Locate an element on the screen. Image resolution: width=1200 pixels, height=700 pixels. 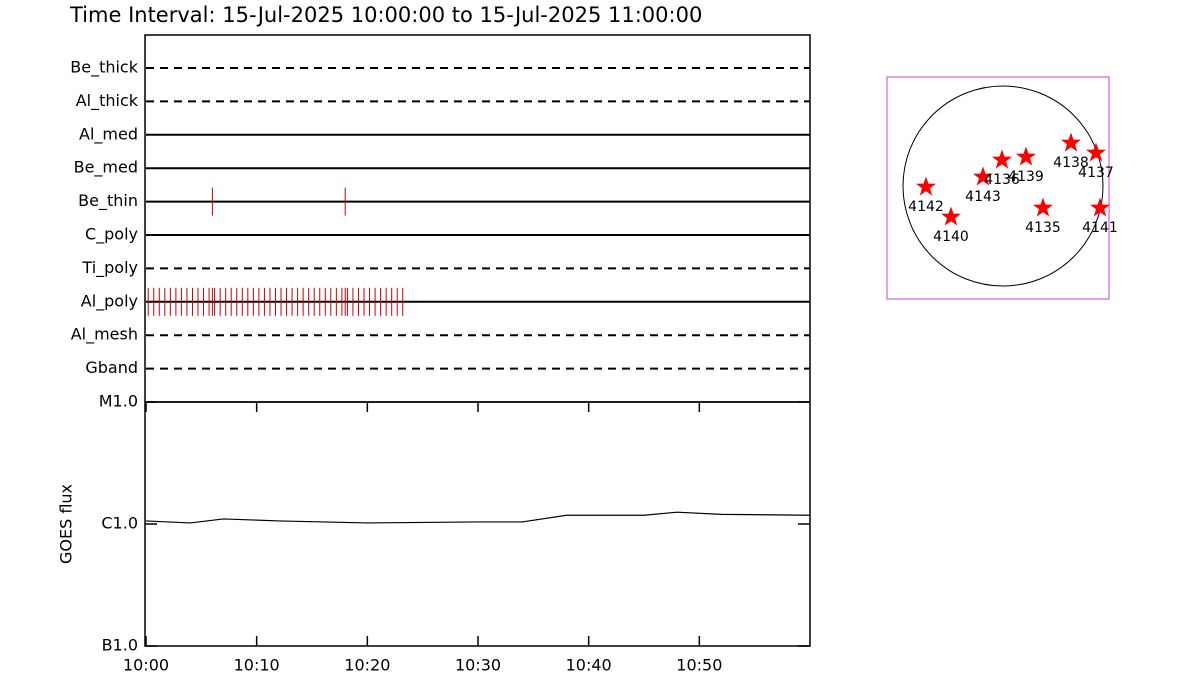
row-label: Al_med is located at coordinates (108, 134).